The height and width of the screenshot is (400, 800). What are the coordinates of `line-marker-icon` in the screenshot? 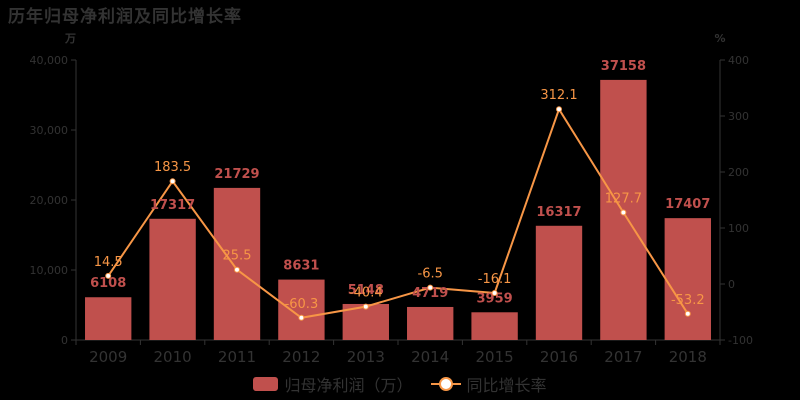 It's located at (445, 384).